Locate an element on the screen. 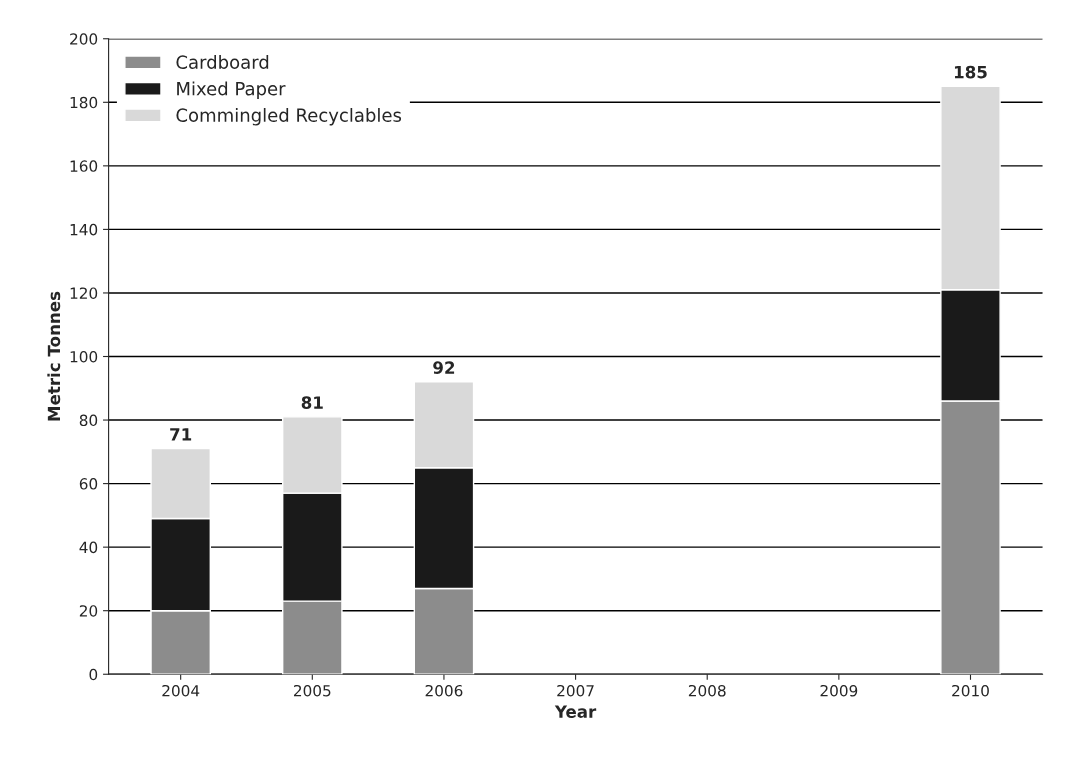  x-tick-label: 2007 is located at coordinates (575, 690).